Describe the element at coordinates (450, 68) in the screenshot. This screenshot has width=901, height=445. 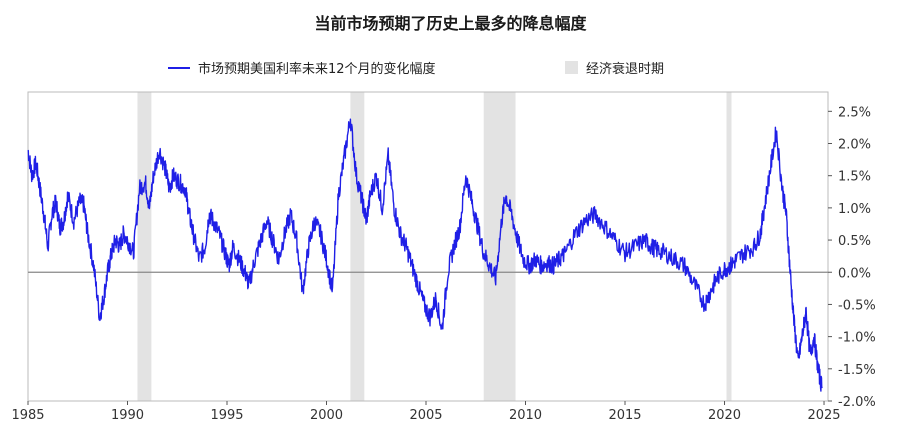
I see `chart-legend: 市场预期美国利率未来12个月的变化幅度 经济衰退时期` at that location.